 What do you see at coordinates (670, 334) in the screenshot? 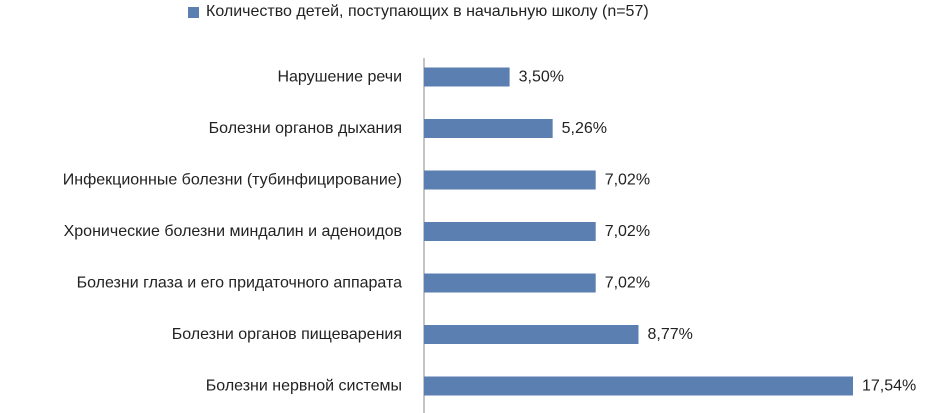
I see `value-label: 8,77%` at bounding box center [670, 334].